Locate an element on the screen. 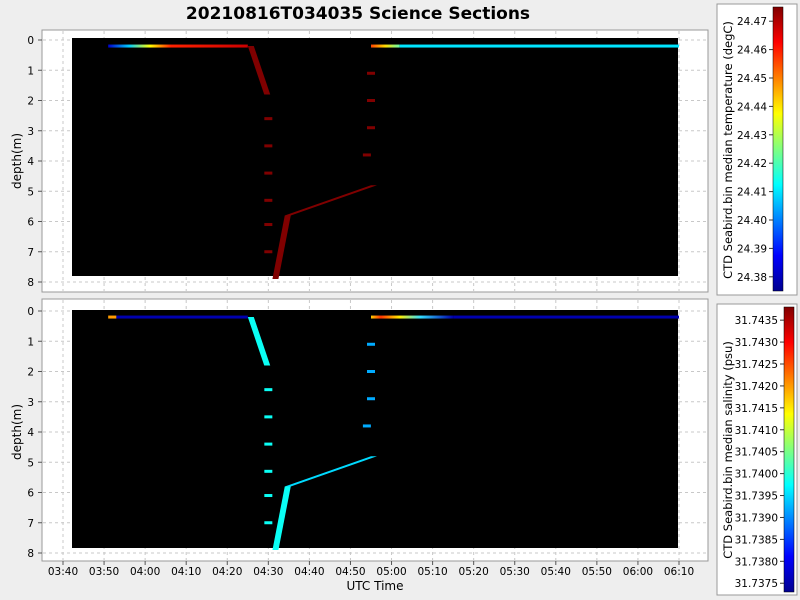 This screenshot has height=600, width=800. x-tick-label: 04:00 is located at coordinates (145, 572).